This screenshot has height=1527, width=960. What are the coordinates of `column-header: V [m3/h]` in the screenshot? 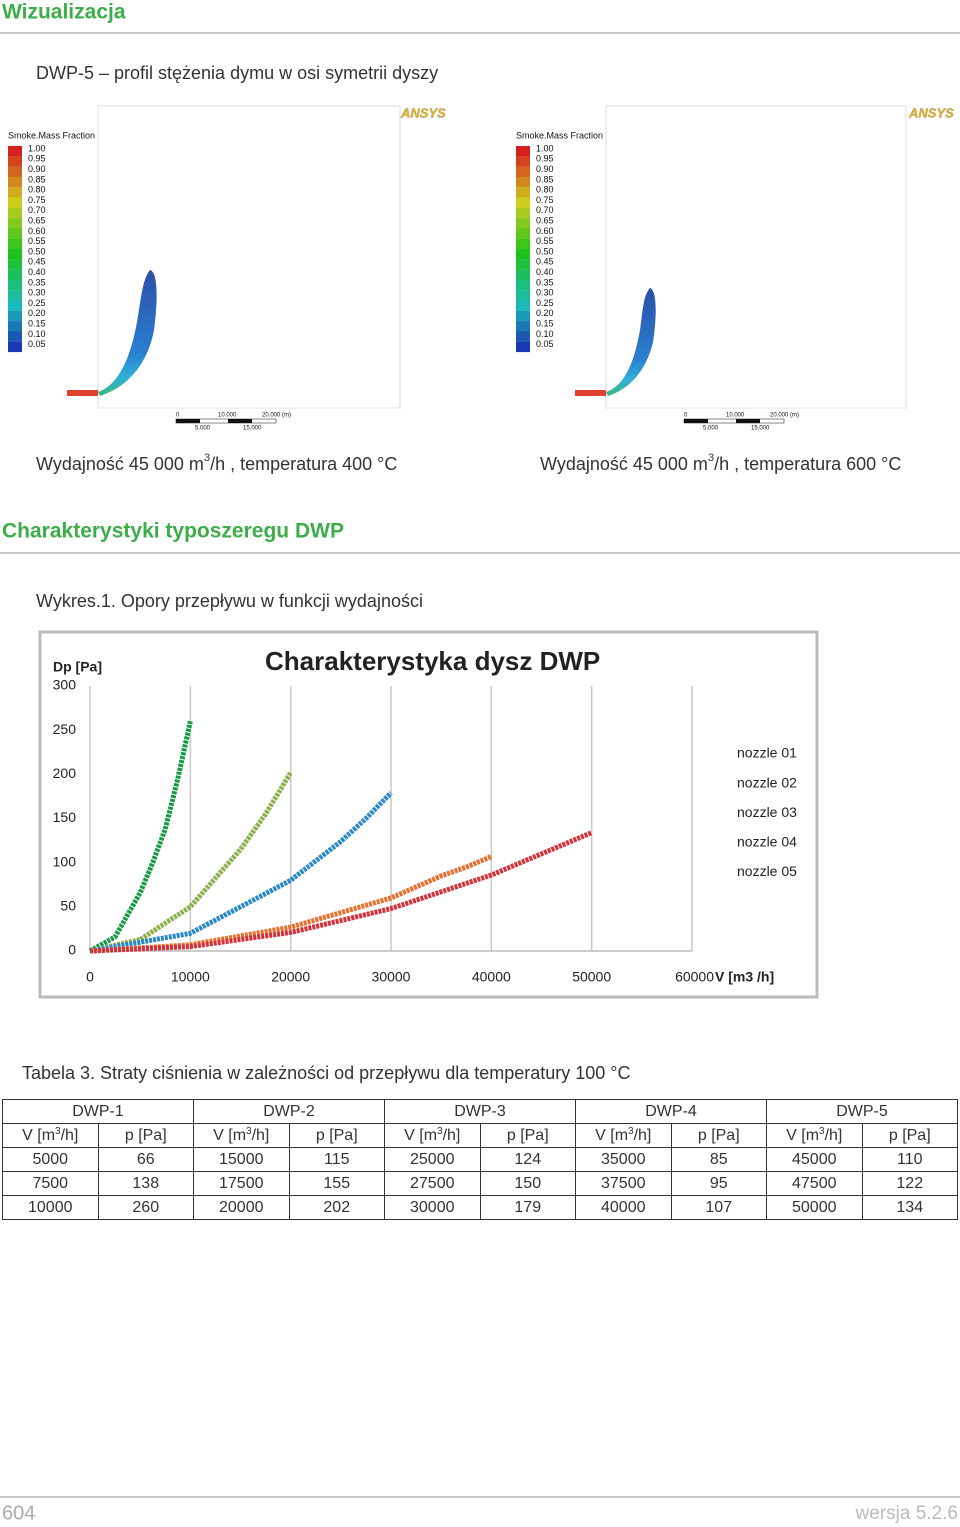 It's located at (50, 1135).